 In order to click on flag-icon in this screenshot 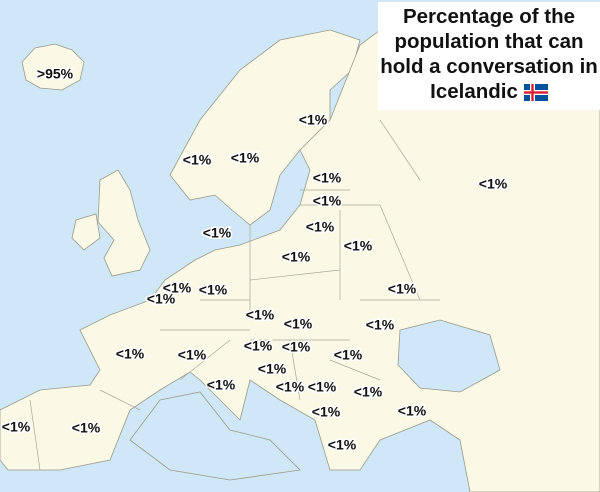, I will do `click(535, 93)`.